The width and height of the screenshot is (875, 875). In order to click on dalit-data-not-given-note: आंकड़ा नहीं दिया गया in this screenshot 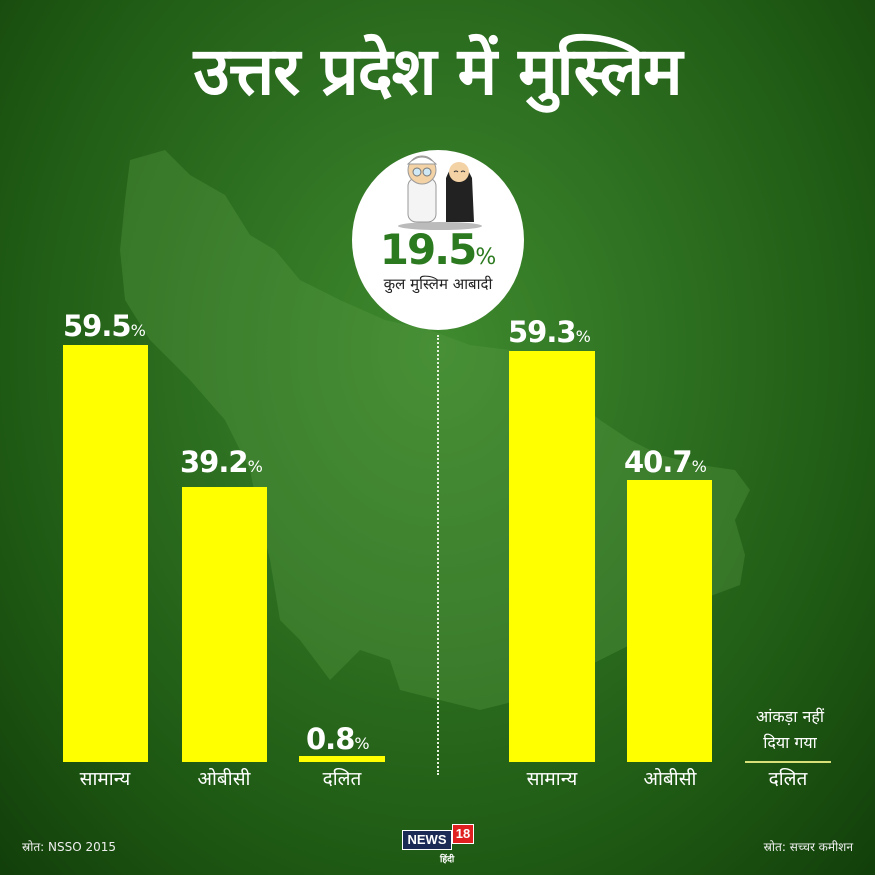, I will do `click(790, 730)`.